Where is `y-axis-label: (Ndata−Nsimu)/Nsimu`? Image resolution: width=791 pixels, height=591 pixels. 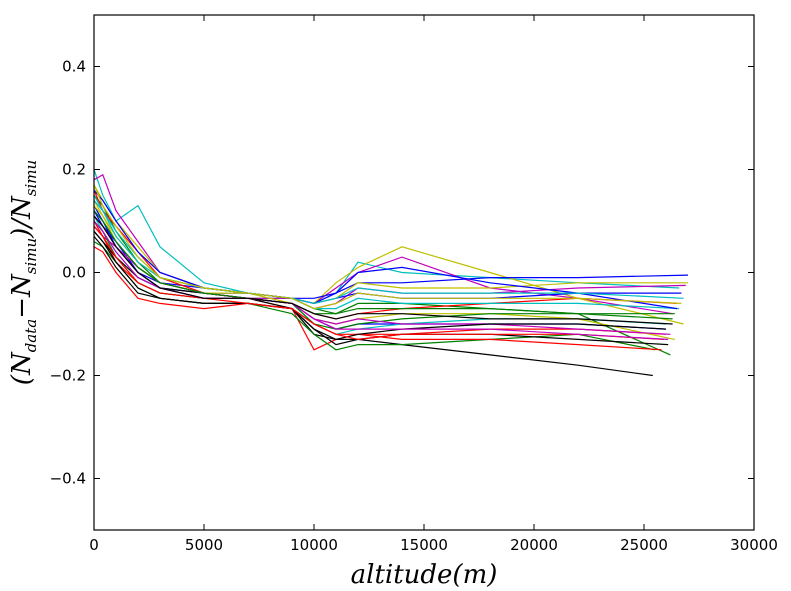
y-axis-label: (Ndata−Nsimu)/Nsimu is located at coordinates (23, 272).